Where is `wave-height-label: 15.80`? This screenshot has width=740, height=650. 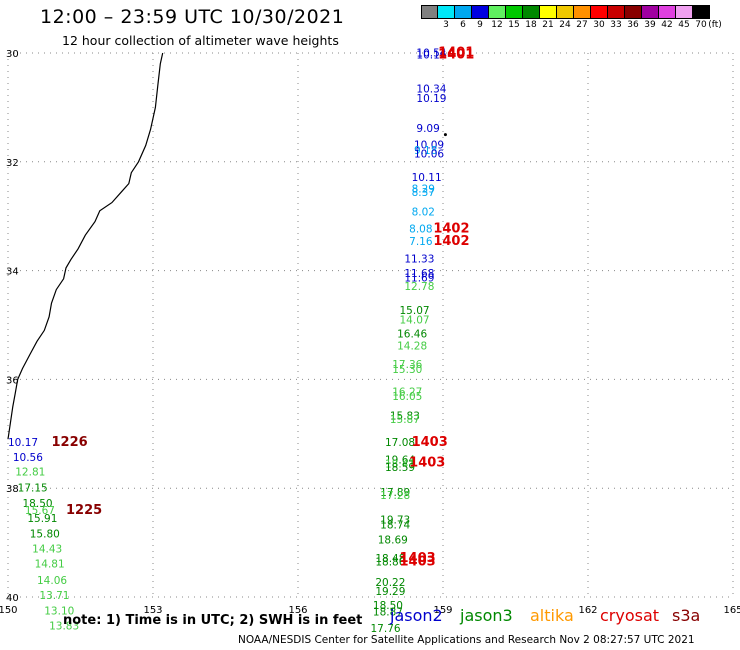 wave-height-label: 15.80 is located at coordinates (45, 535).